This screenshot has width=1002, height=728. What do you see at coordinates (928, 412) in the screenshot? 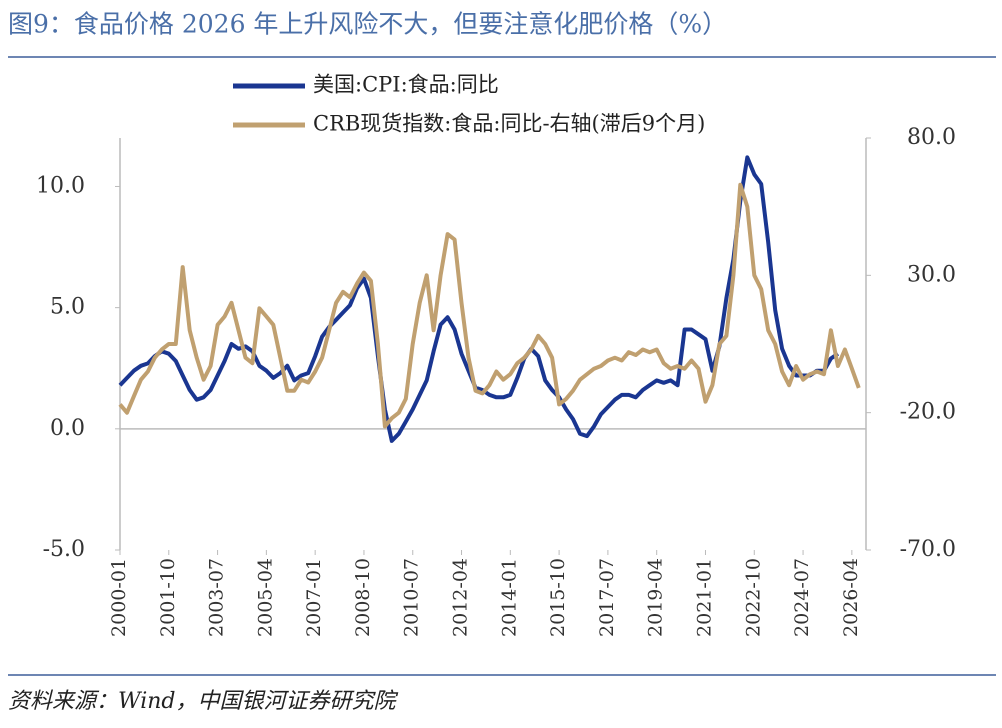
I see `y2-tick-label: -20.0` at bounding box center [928, 412].